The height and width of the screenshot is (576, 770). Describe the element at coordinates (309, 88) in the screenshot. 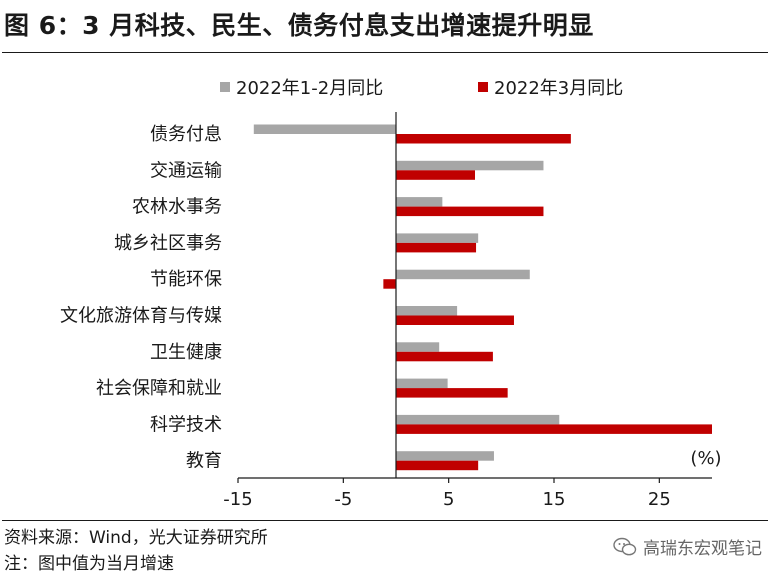

I see `legend-label-2022-jan-feb: 2022年1-2月同比` at that location.